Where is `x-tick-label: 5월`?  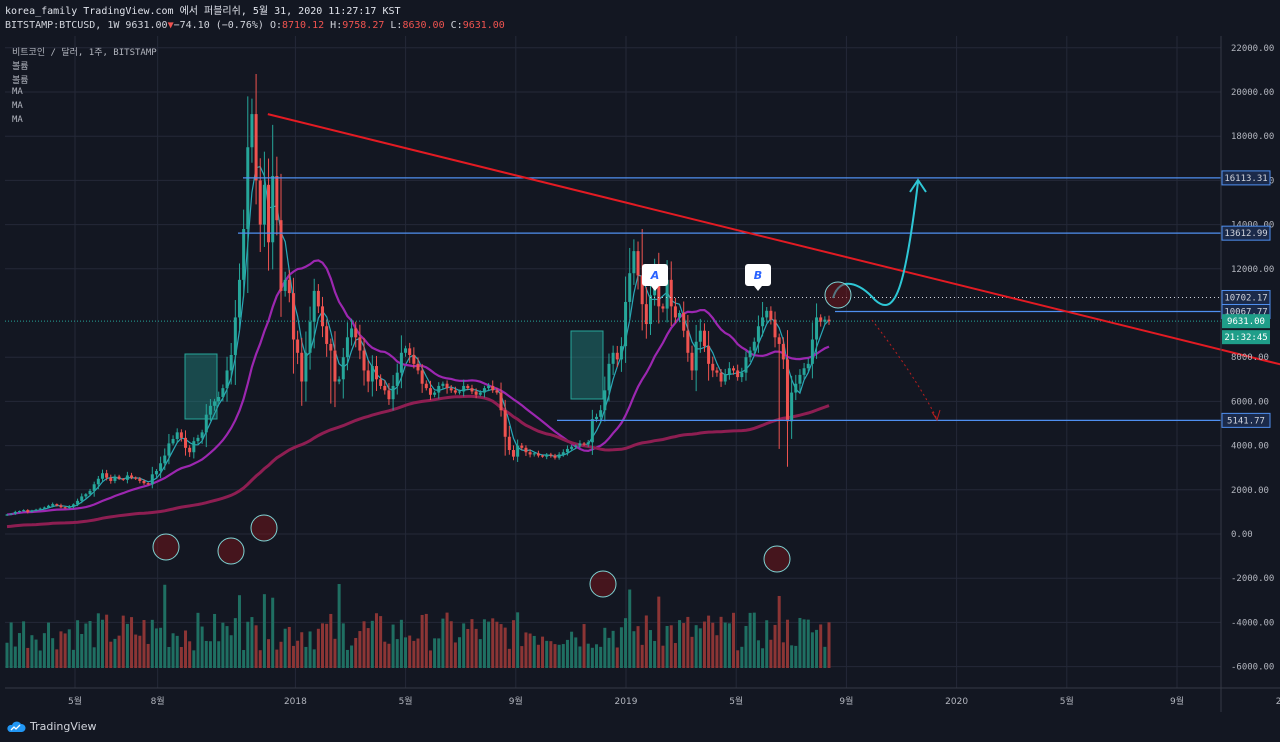 x-tick-label: 5월 is located at coordinates (736, 701).